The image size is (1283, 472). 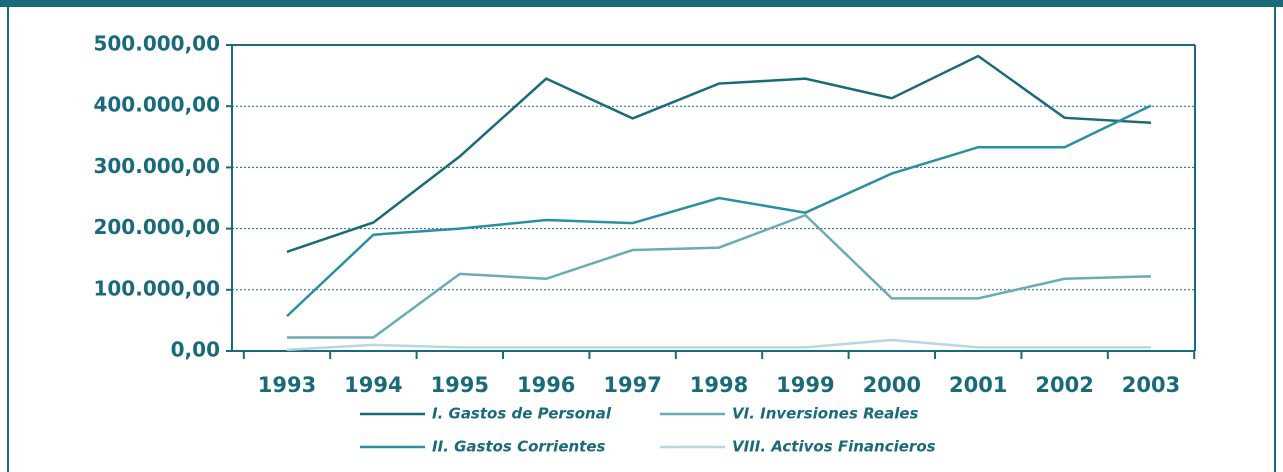 What do you see at coordinates (641, 3) in the screenshot?
I see `top-bar` at bounding box center [641, 3].